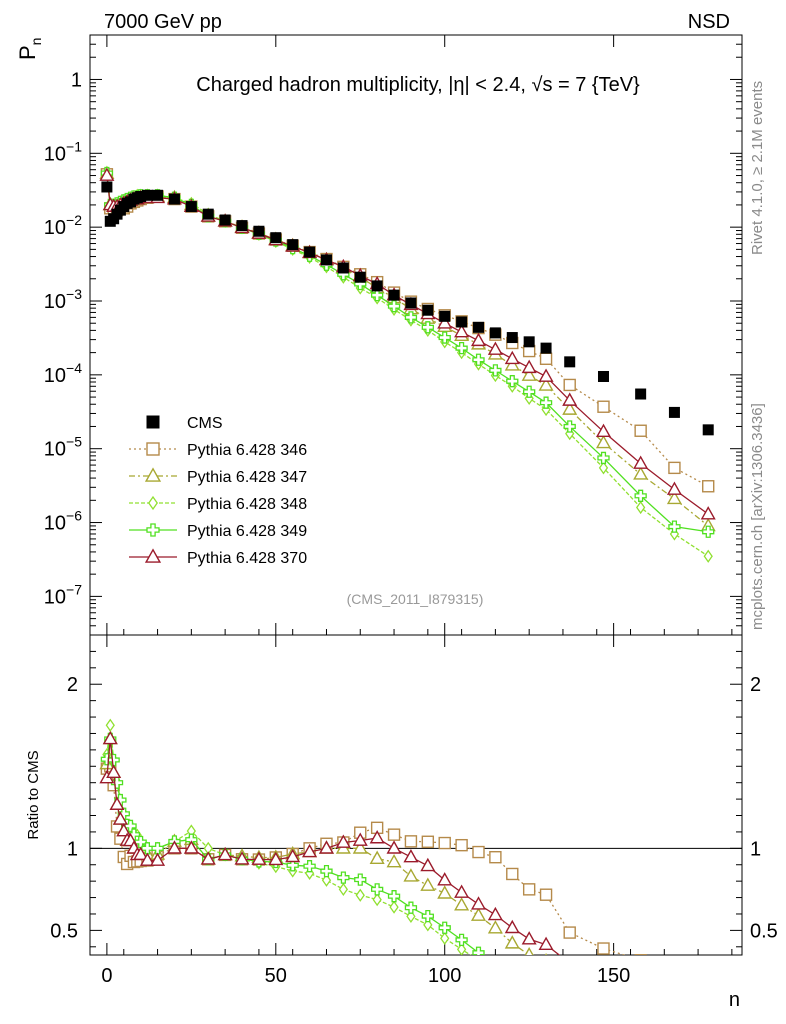 The width and height of the screenshot is (786, 1024). Describe the element at coordinates (247, 558) in the screenshot. I see `legend-label: Pythia 6.428 370` at that location.